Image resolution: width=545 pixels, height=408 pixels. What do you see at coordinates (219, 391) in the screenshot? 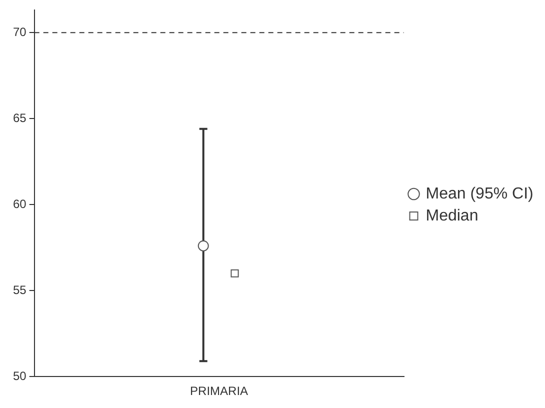
I see `x-tick-label: PRIMARIA` at bounding box center [219, 391].